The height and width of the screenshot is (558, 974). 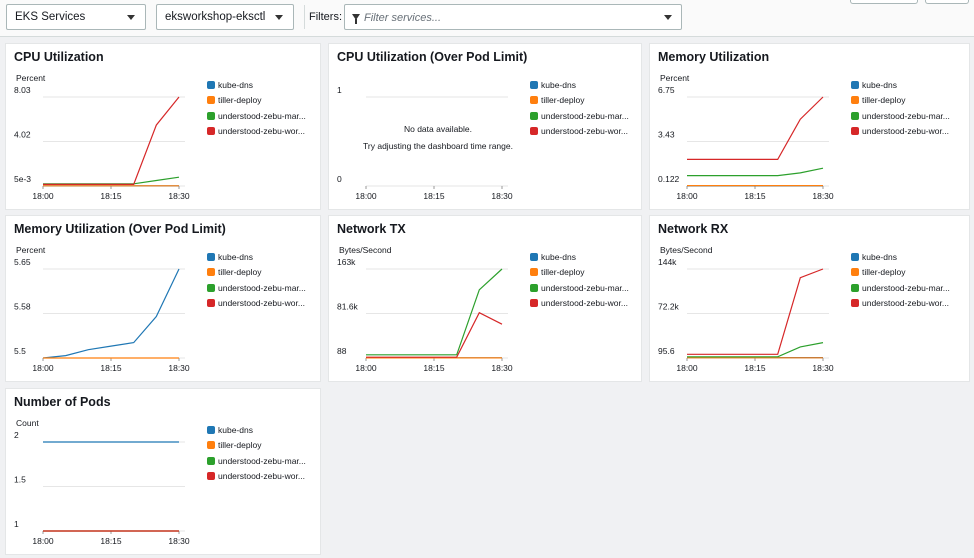 I want to click on line-chart: 8.03 4.02 5e-318:00 18:15 18:30, so click(x=102, y=143).